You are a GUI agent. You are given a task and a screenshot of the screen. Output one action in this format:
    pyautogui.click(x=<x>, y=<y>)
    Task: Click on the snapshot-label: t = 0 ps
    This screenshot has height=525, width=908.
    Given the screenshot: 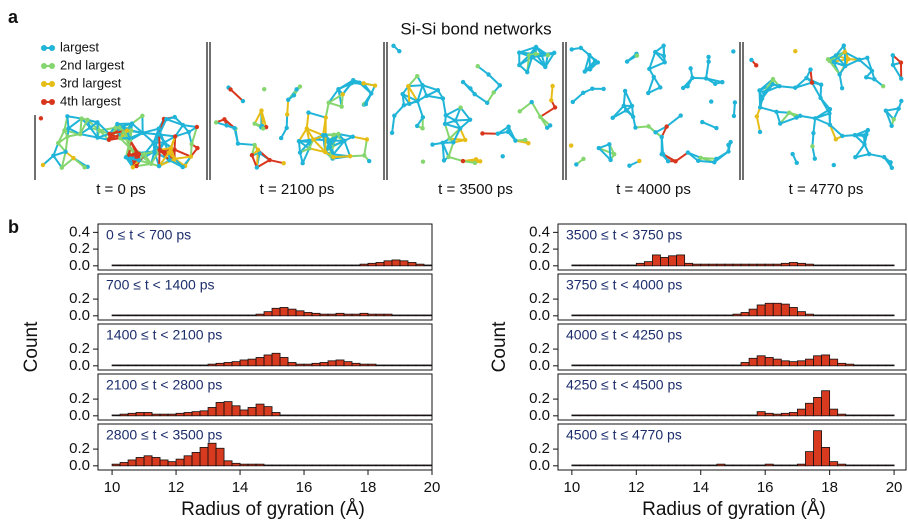 What is the action you would take?
    pyautogui.click(x=121, y=189)
    